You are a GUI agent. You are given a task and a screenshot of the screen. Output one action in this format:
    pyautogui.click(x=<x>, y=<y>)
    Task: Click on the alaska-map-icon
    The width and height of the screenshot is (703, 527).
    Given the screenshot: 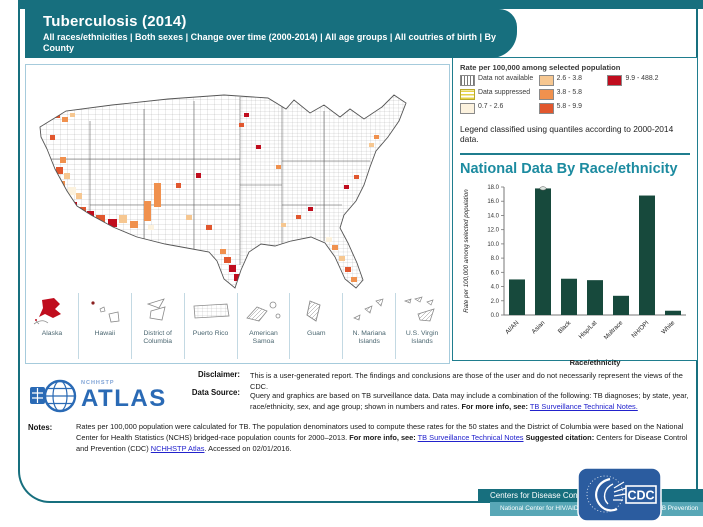 What is the action you would take?
    pyautogui.click(x=47, y=311)
    